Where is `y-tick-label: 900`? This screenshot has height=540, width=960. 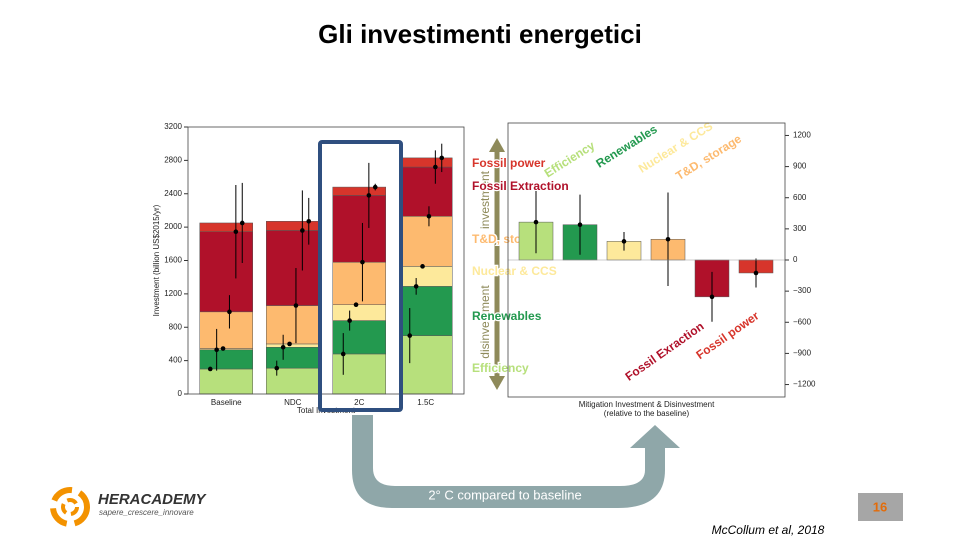
y-tick-label: 900 is located at coordinates (800, 166).